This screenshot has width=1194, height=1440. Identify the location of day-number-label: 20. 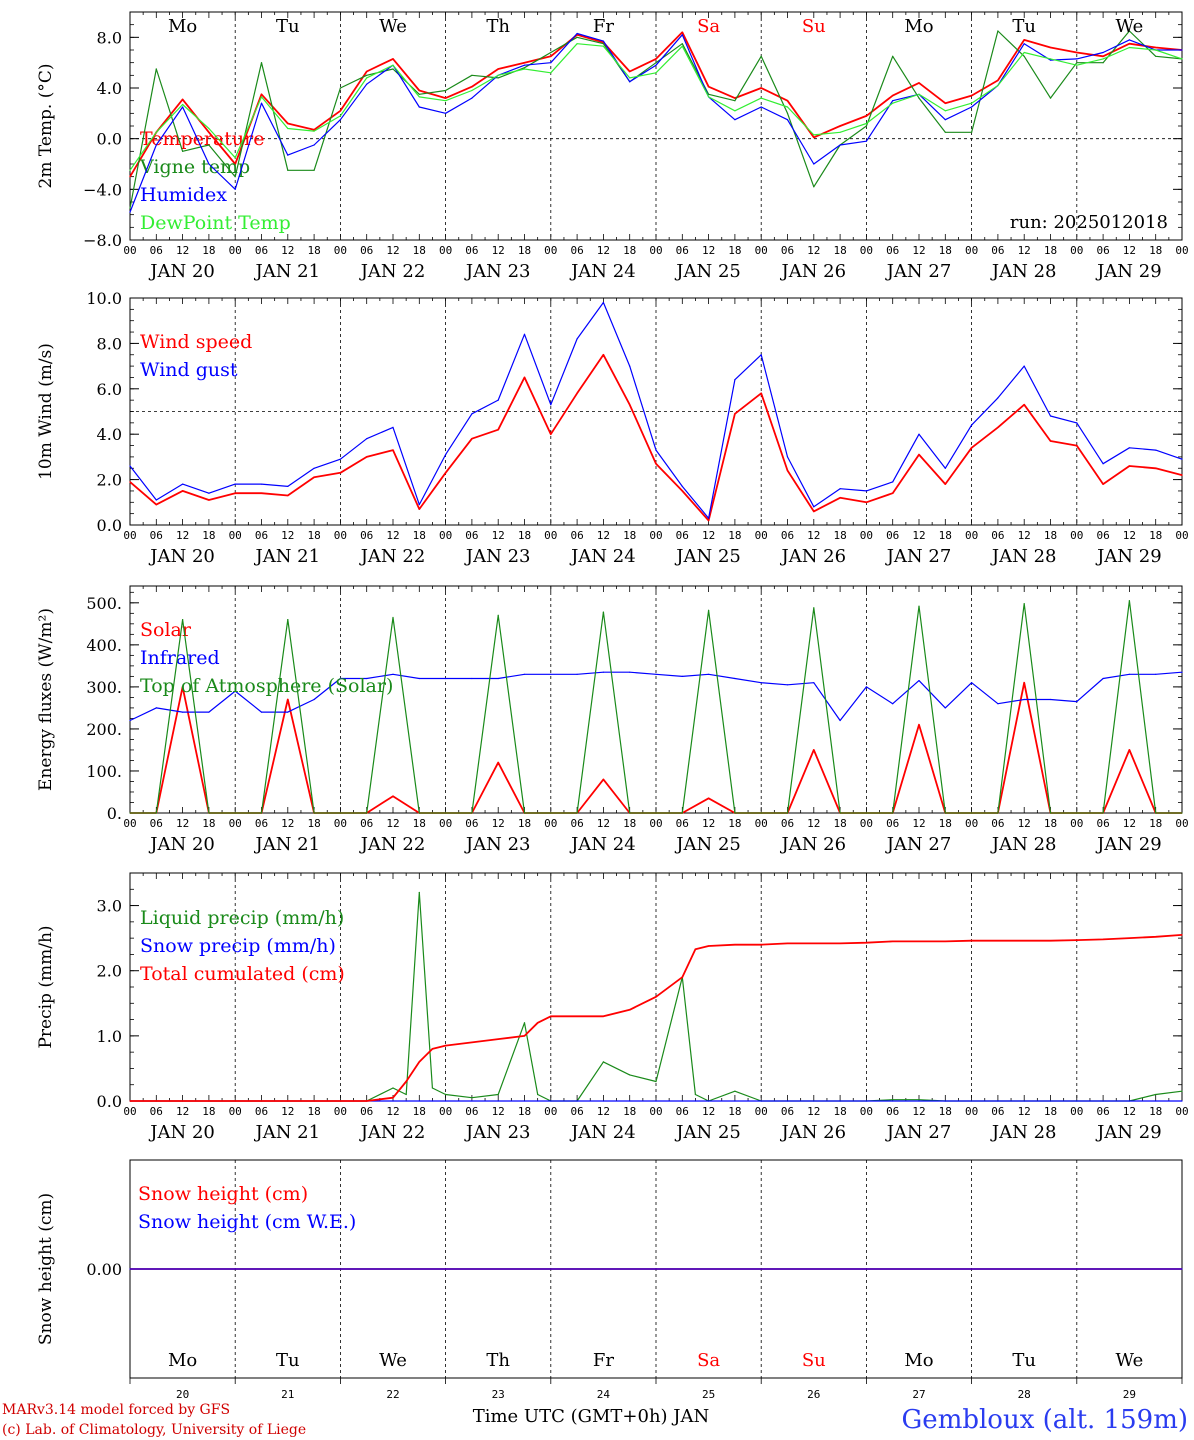
(182, 1394).